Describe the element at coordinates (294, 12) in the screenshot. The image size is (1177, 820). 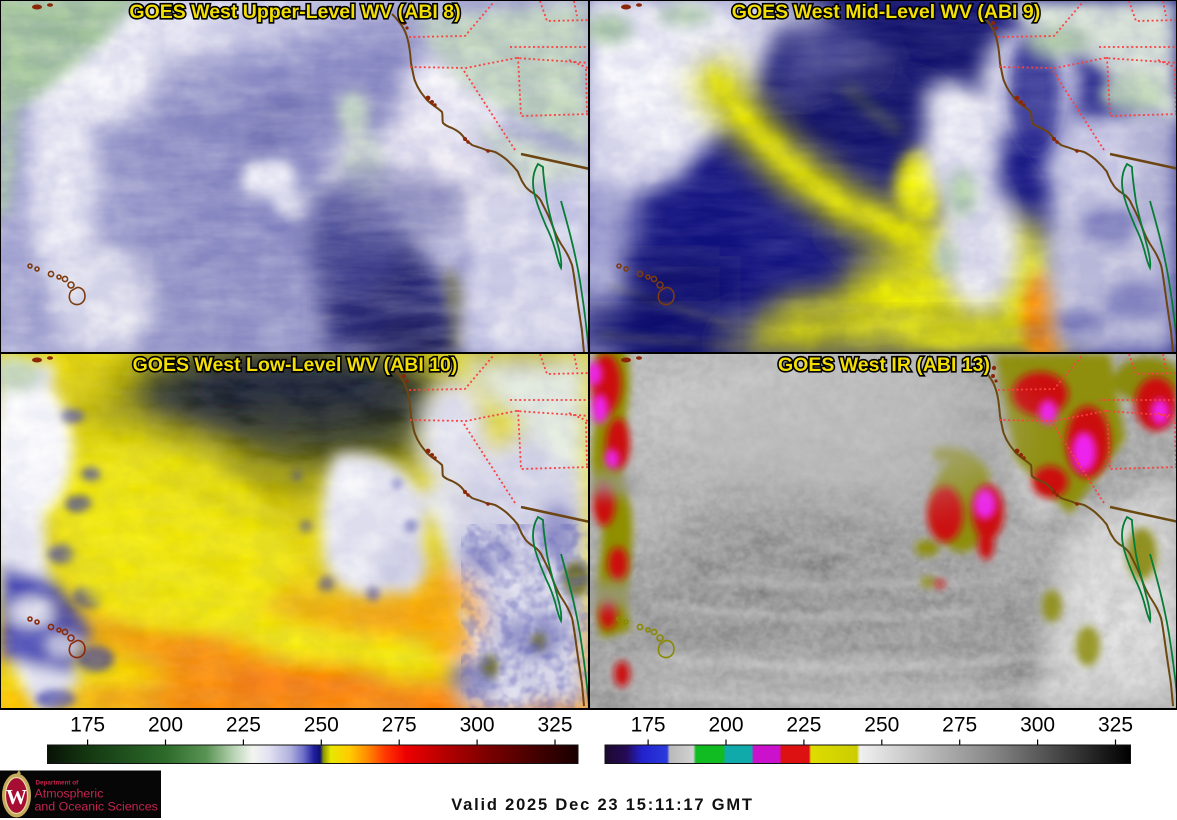
I see `svg-text:GOES West Upper-Level WV (ABI: GOES West Upper-Level WV (ABI 8)` at that location.